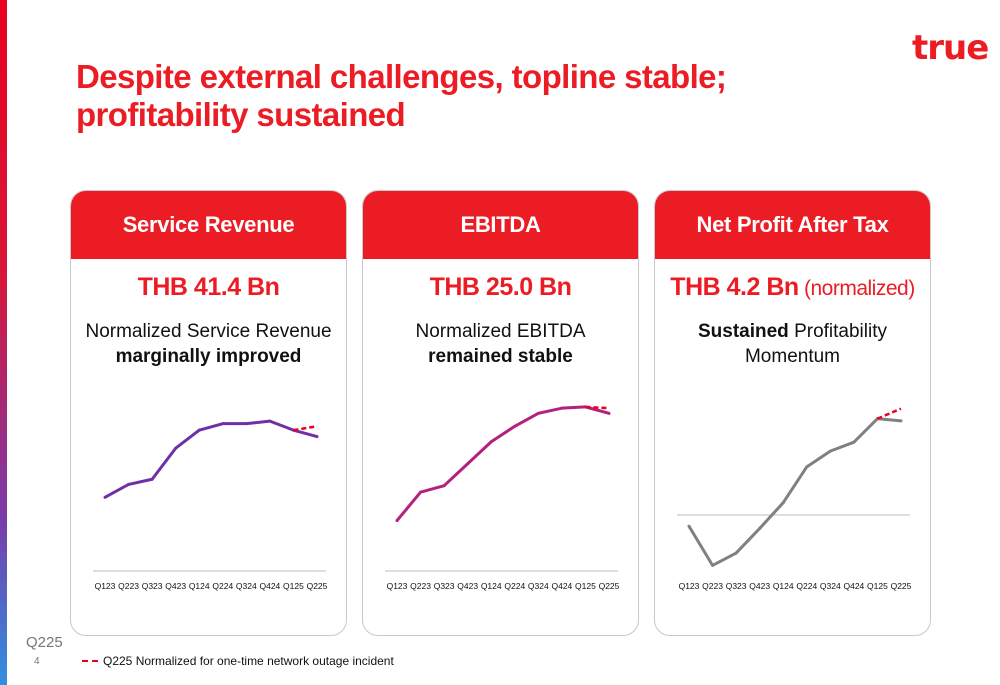 This screenshot has height=685, width=1000. I want to click on metric-value: THB 41.4 Bn, so click(208, 287).